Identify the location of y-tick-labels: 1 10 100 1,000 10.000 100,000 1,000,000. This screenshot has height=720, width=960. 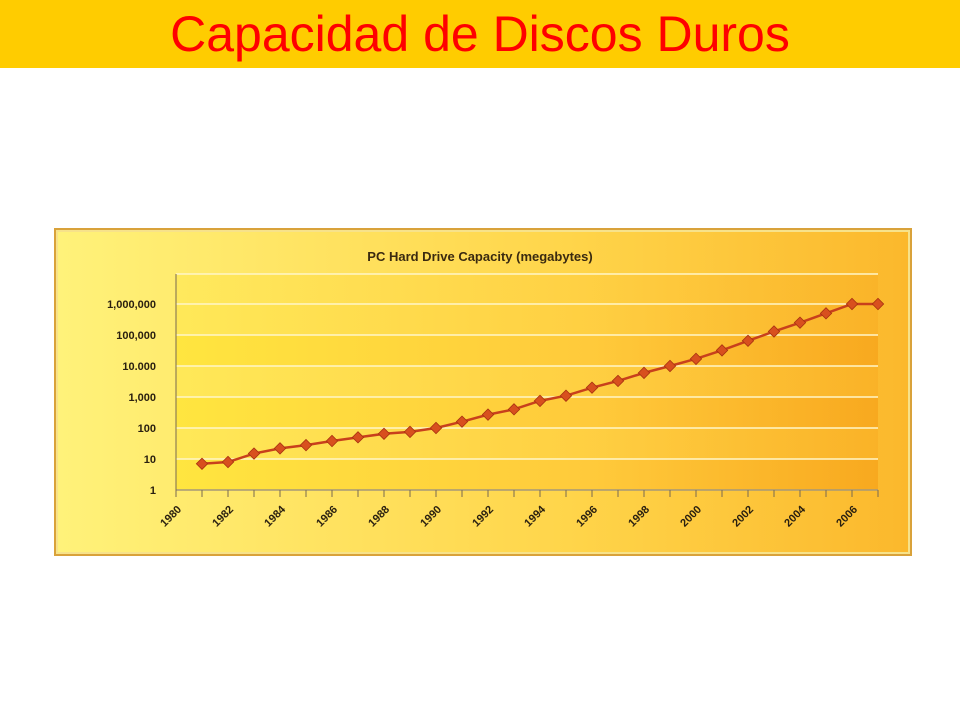
(131, 398).